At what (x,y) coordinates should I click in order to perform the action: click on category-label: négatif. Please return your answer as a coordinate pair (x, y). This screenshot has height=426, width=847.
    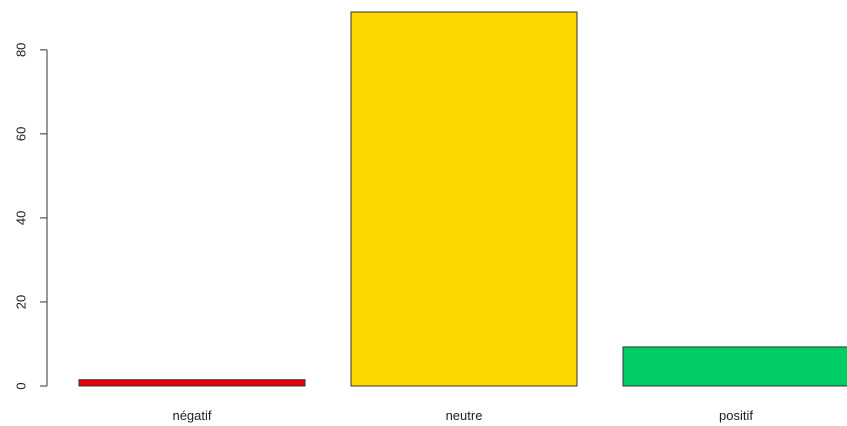
    Looking at the image, I should click on (191, 415).